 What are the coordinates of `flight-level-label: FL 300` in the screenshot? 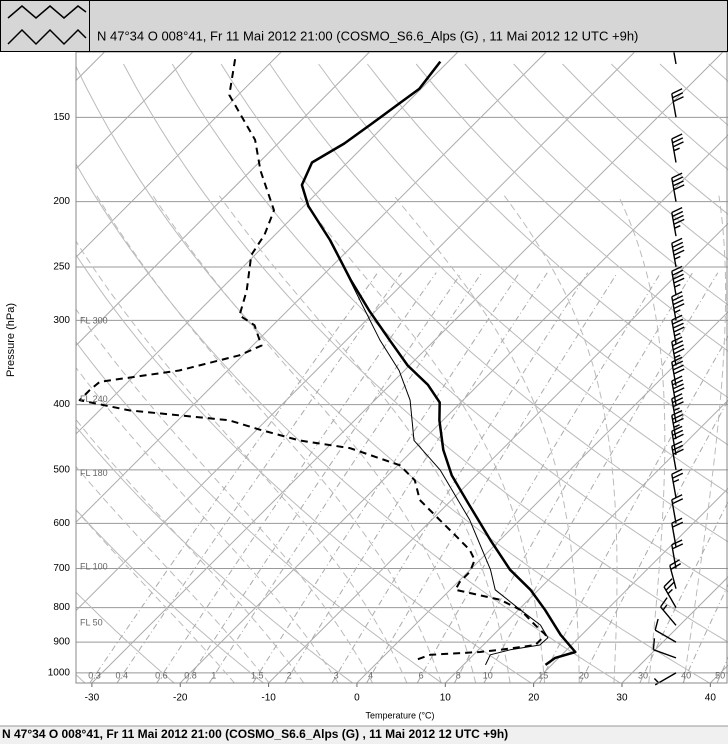 It's located at (94, 321).